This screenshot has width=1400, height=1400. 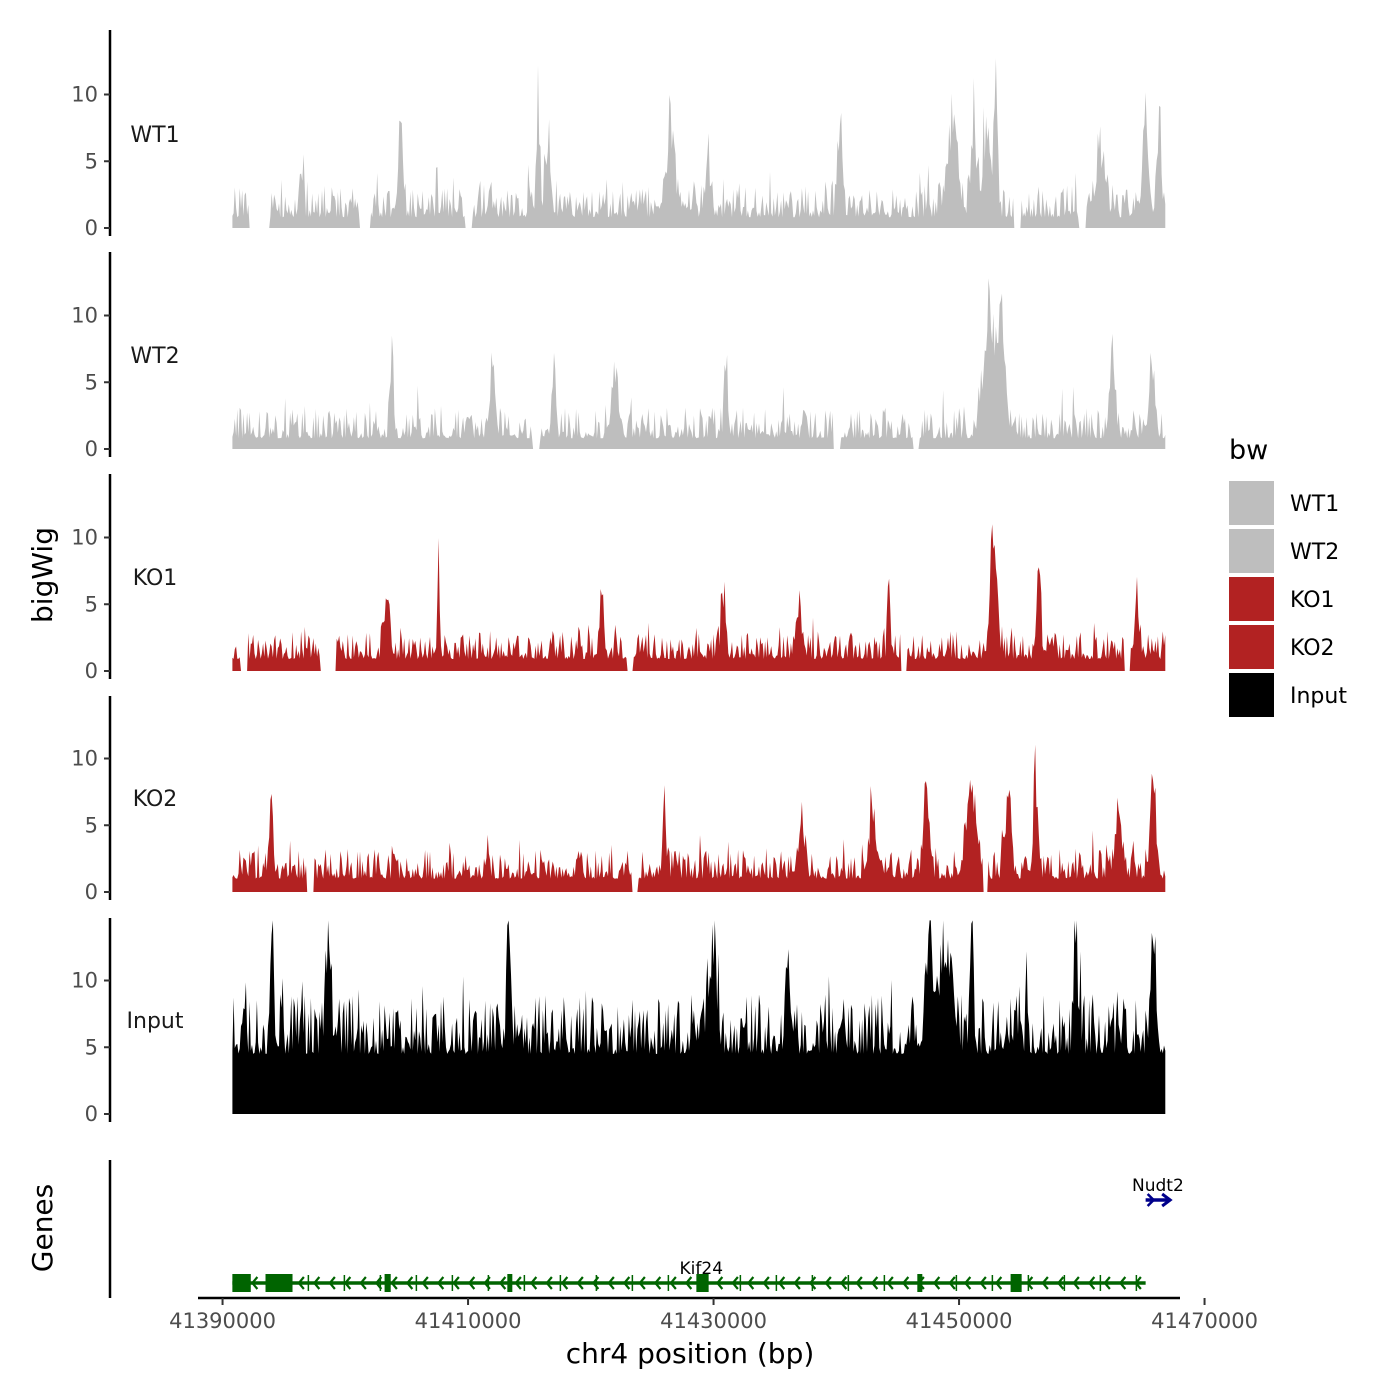 What do you see at coordinates (154, 135) in the screenshot?
I see `track-label-wt1: WT1` at bounding box center [154, 135].